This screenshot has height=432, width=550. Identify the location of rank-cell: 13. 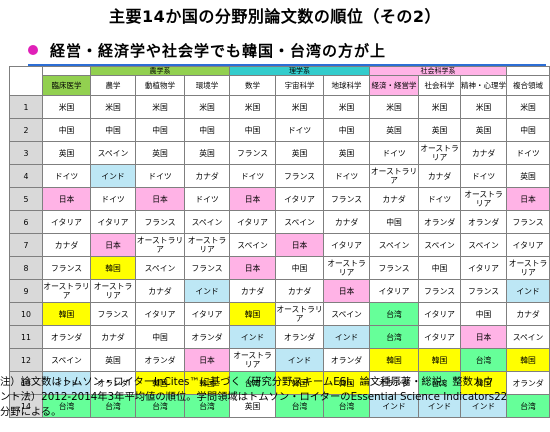
(26, 383).